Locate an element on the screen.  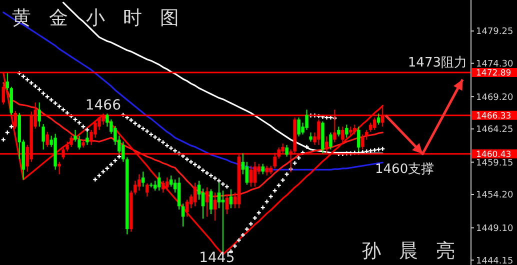
ref-line-label: 1460.43 is located at coordinates (494, 155).